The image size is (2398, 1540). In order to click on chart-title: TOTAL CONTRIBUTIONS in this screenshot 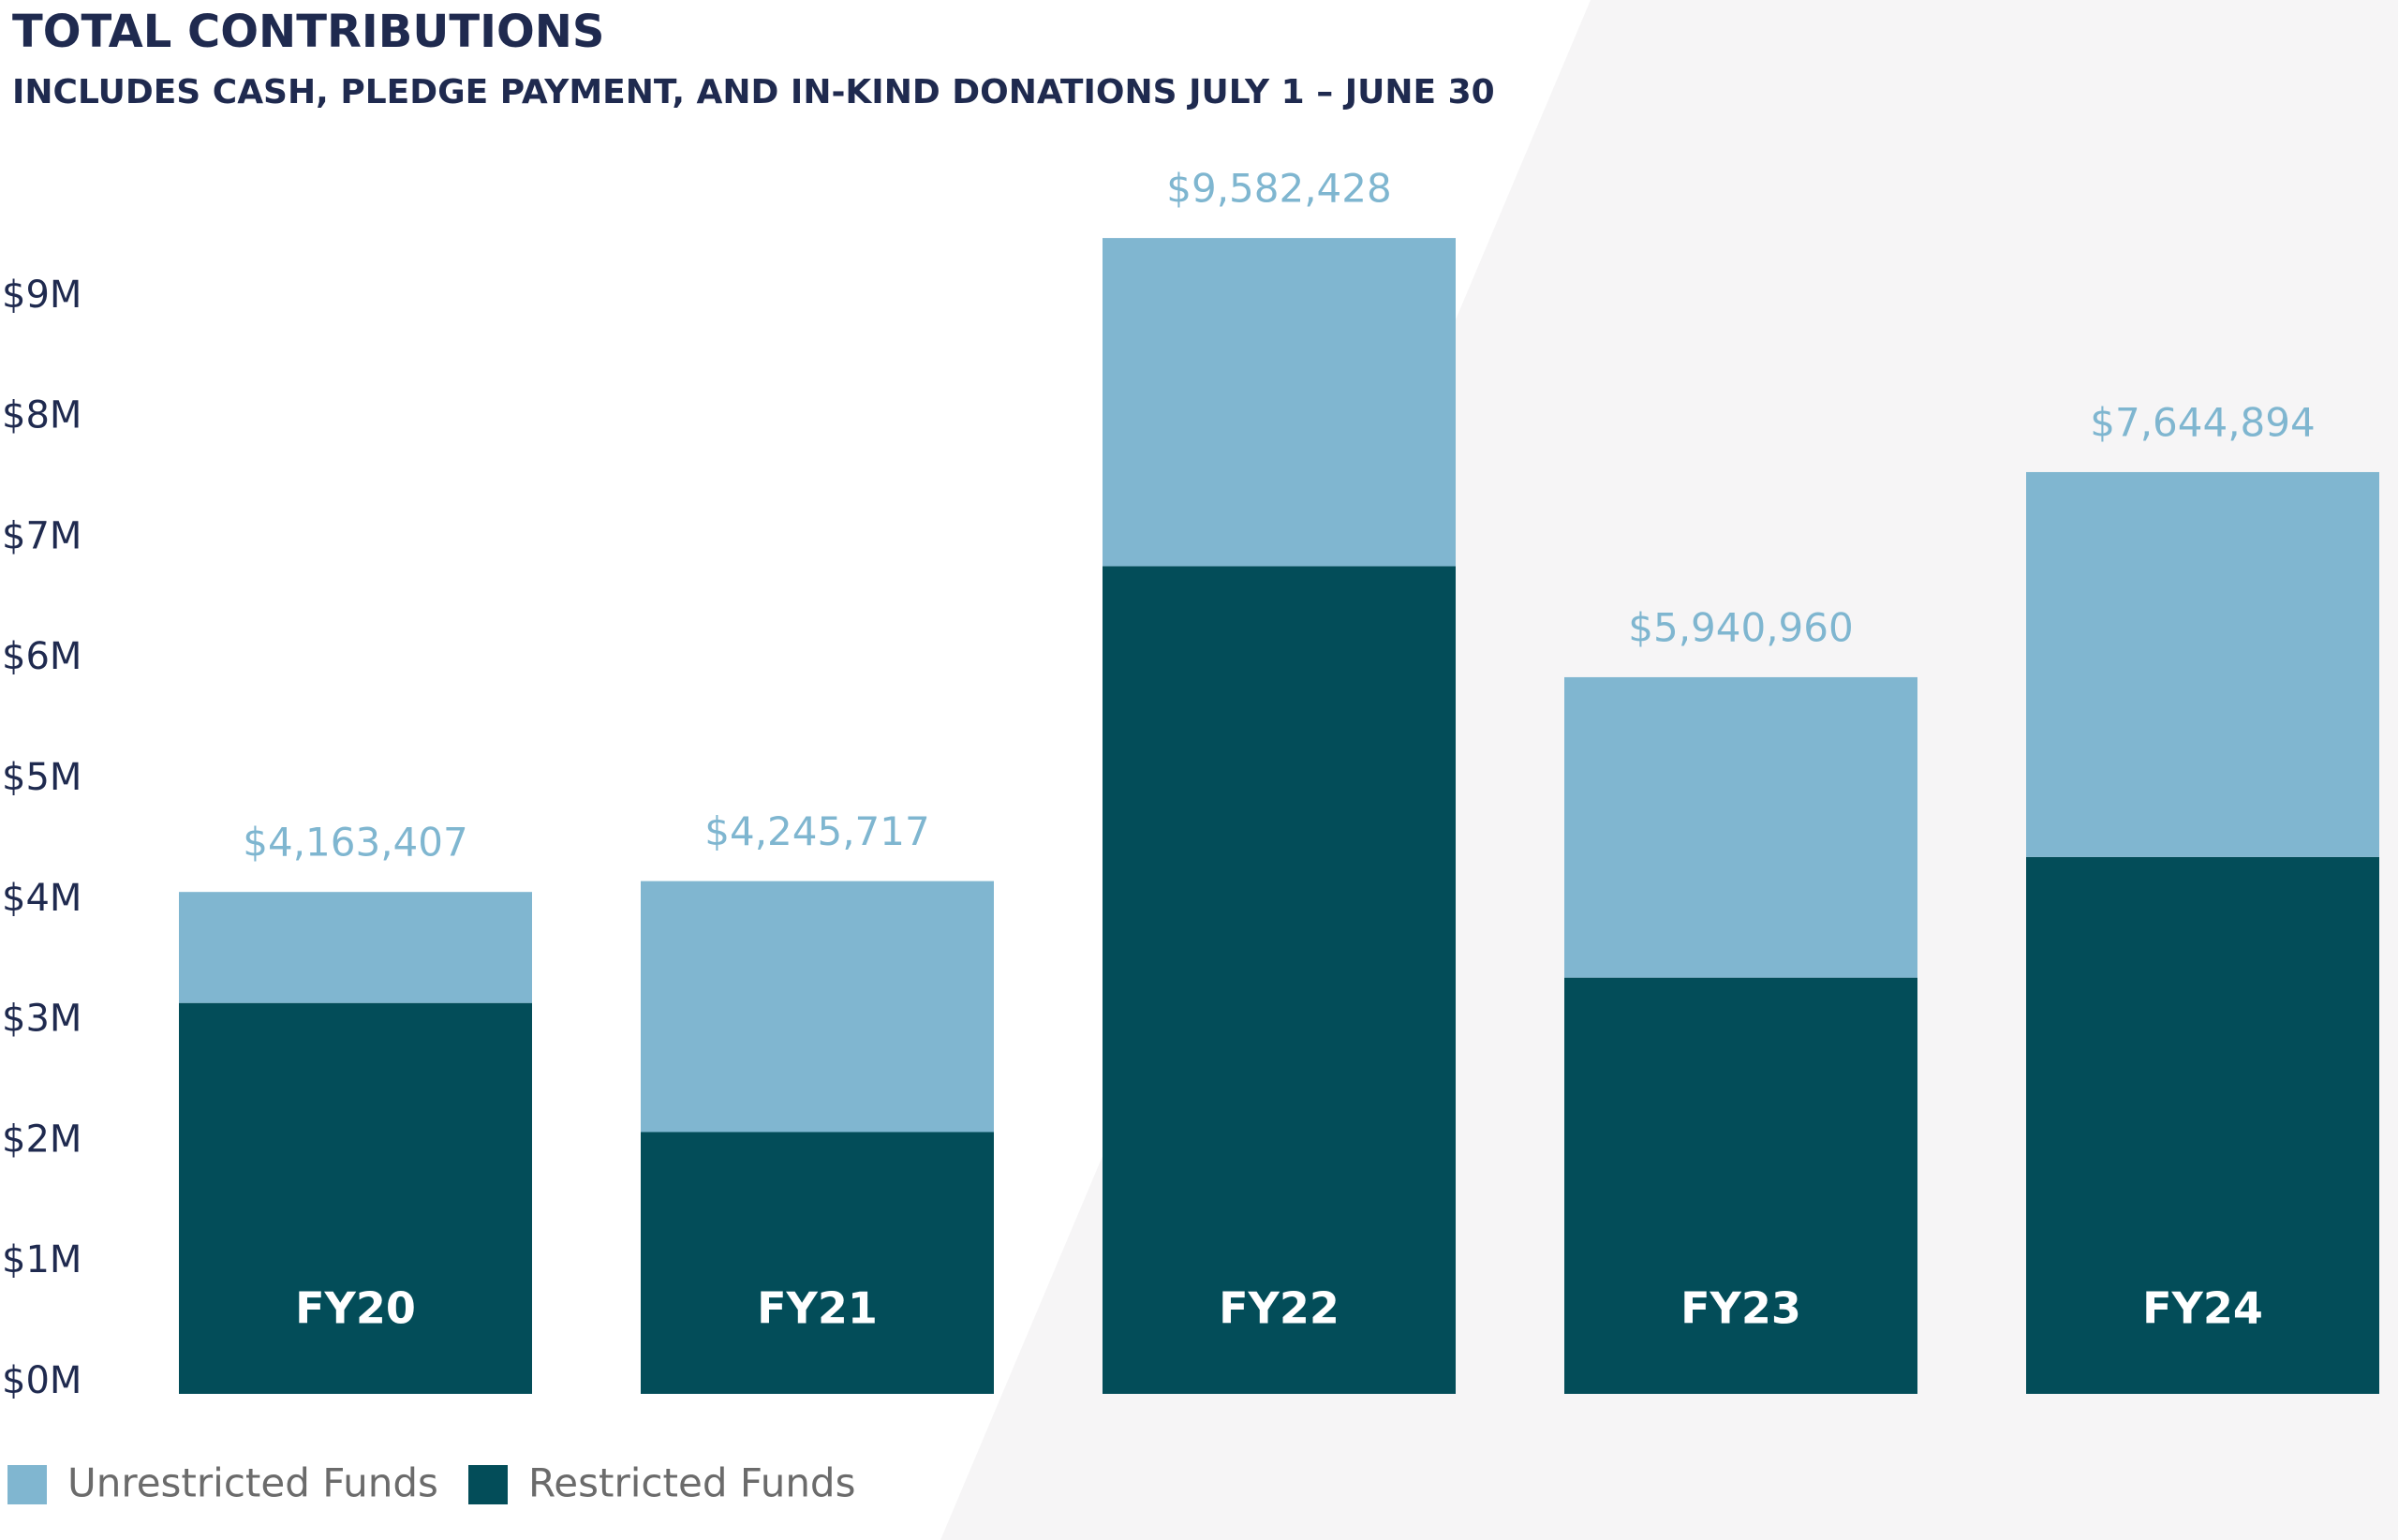, I will do `click(308, 32)`.